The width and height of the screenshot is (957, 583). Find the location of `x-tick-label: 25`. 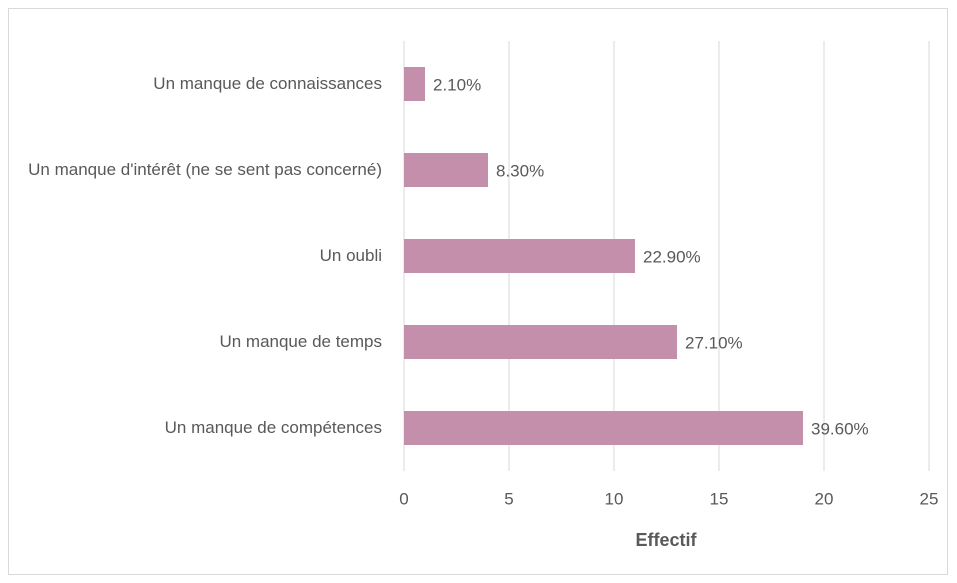

x-tick-label: 25 is located at coordinates (929, 498).